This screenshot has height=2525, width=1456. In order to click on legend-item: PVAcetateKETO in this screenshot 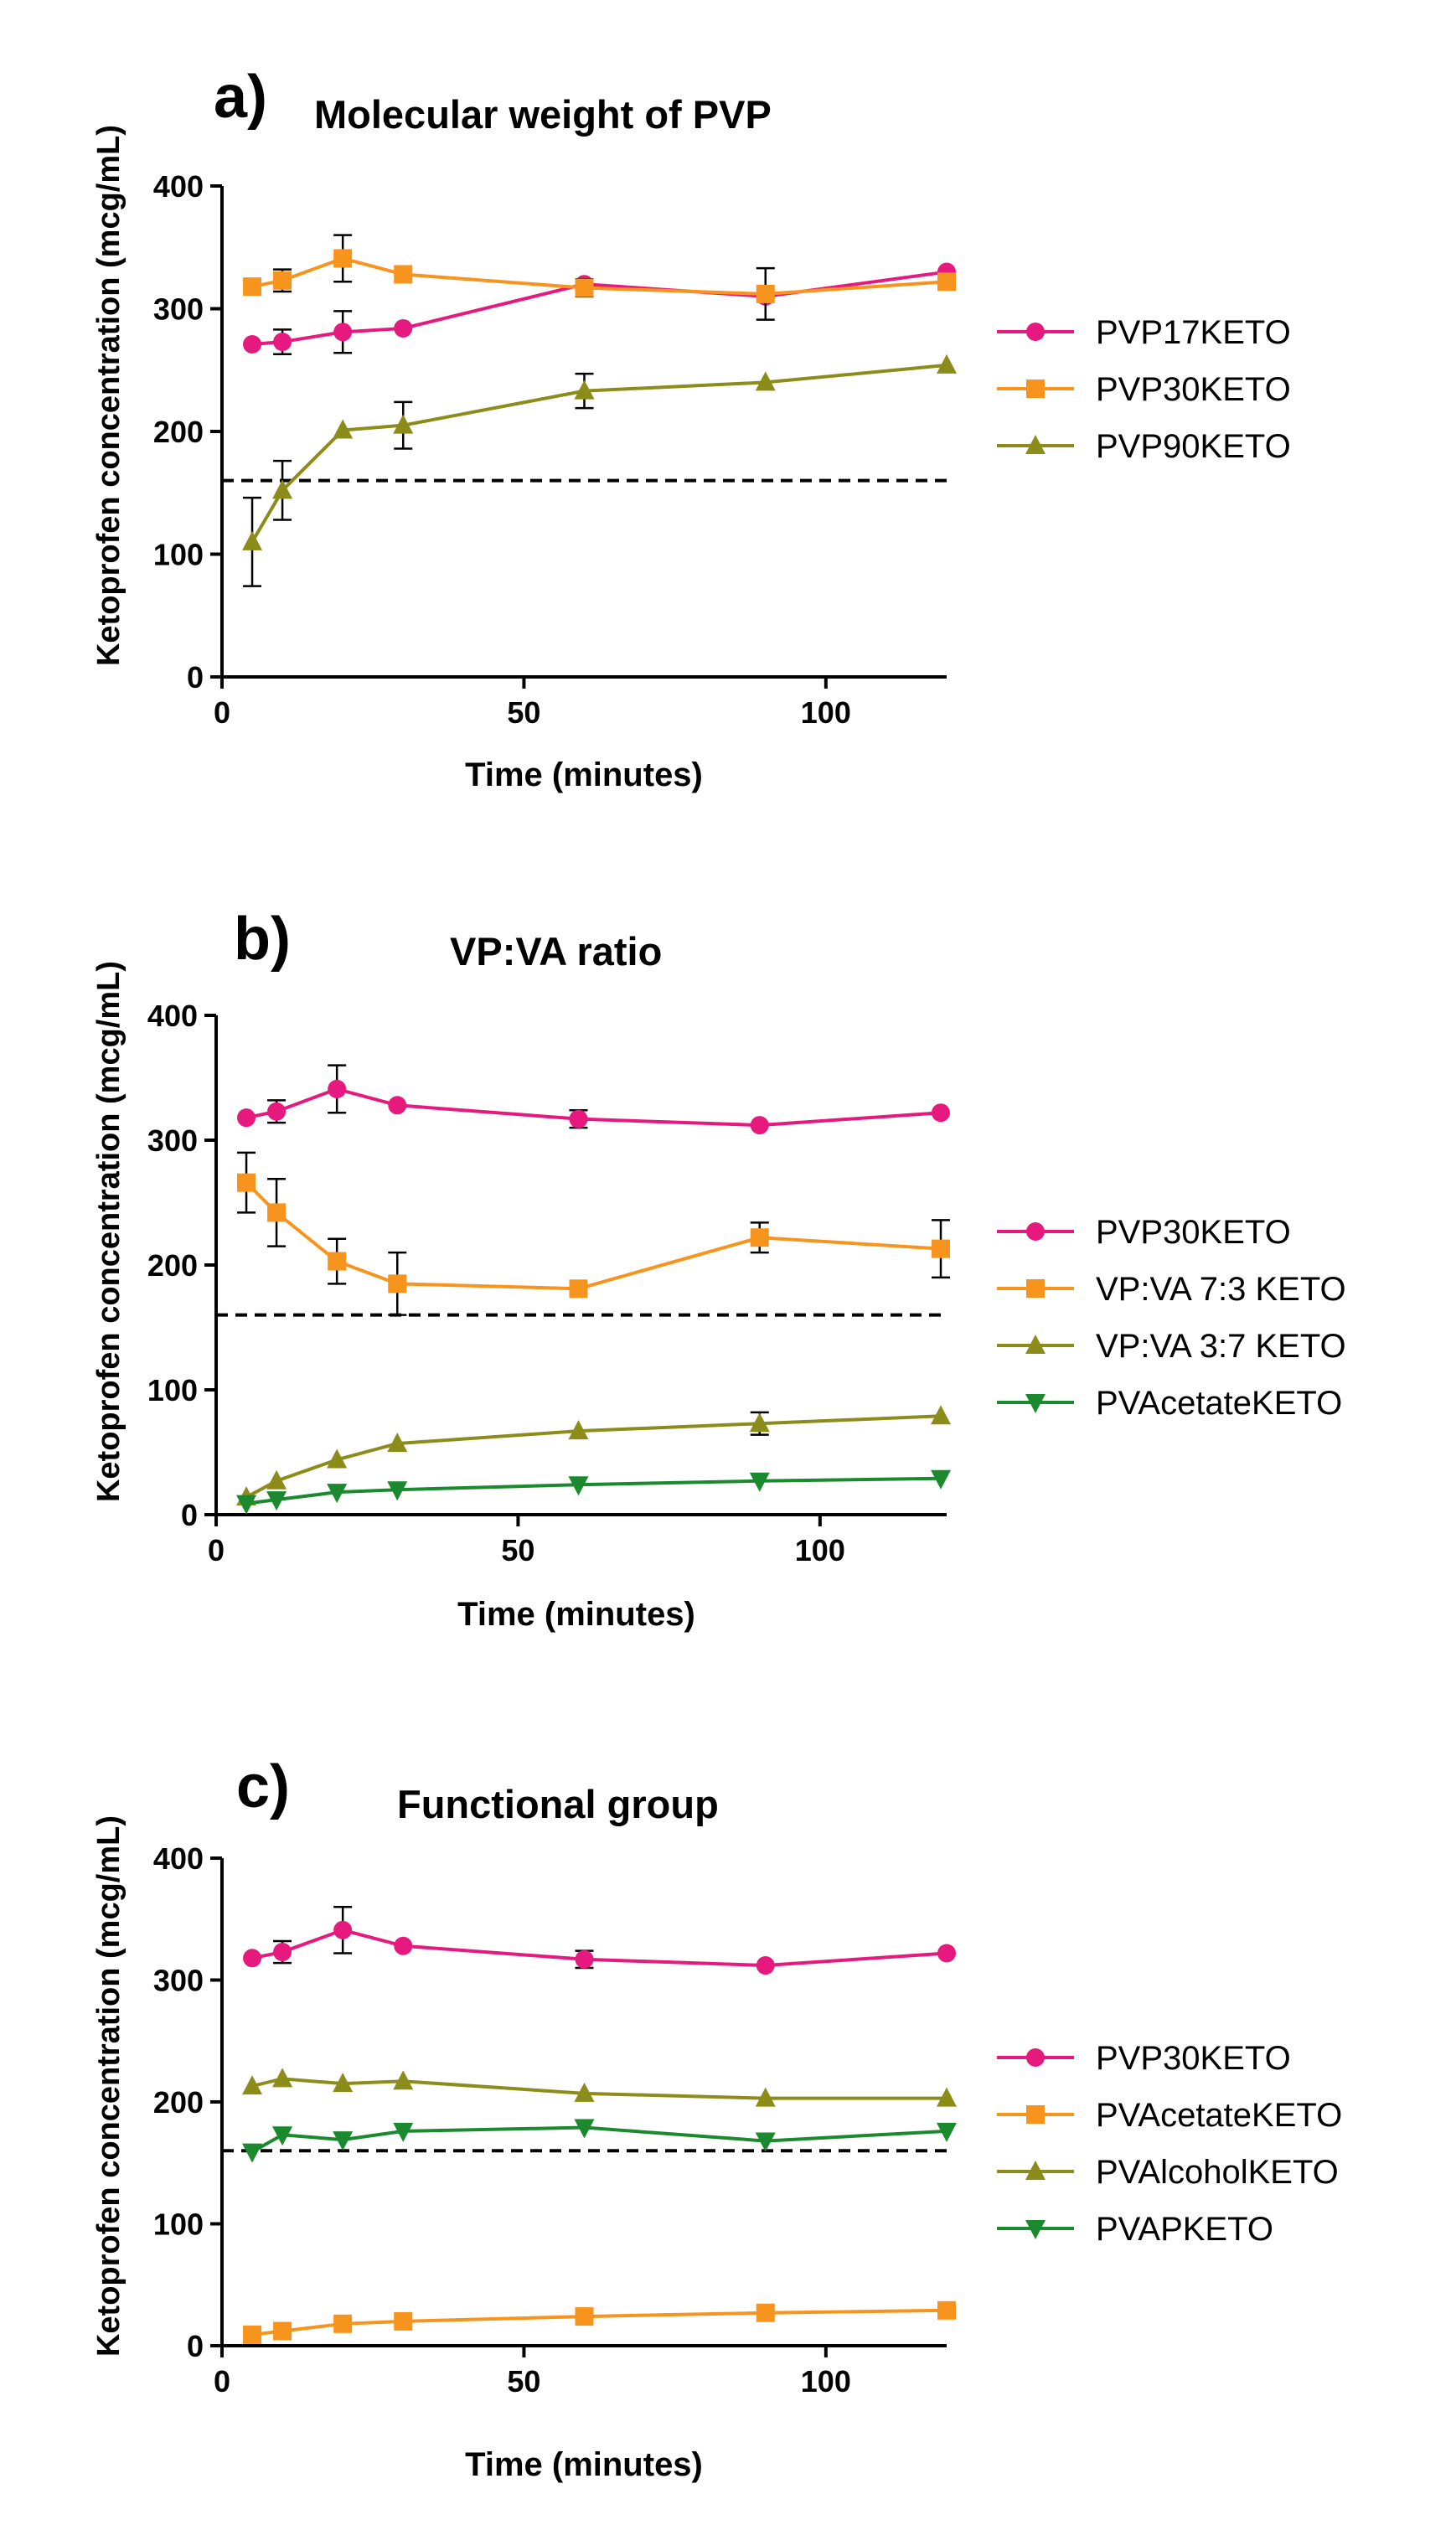, I will do `click(1169, 1403)`.